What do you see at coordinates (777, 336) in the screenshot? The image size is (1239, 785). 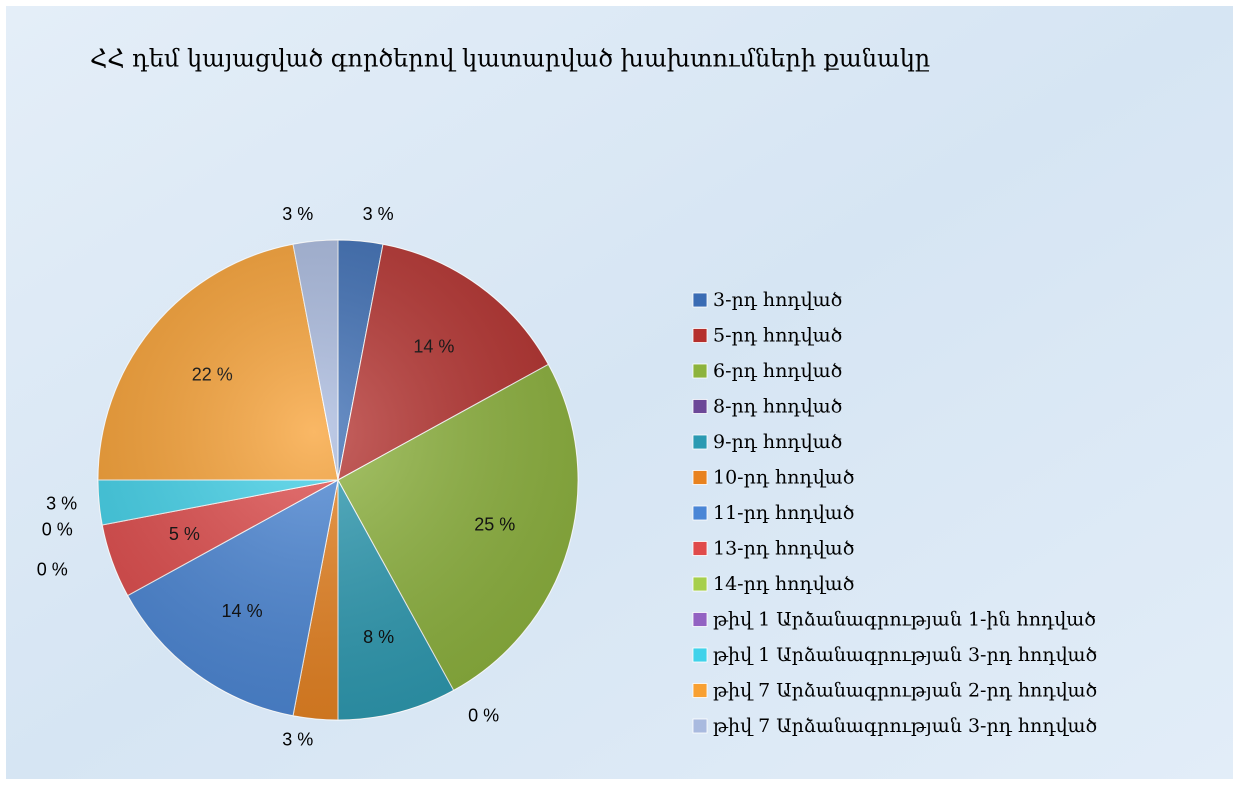 I see `legend-label: 5-րդ հոդված` at bounding box center [777, 336].